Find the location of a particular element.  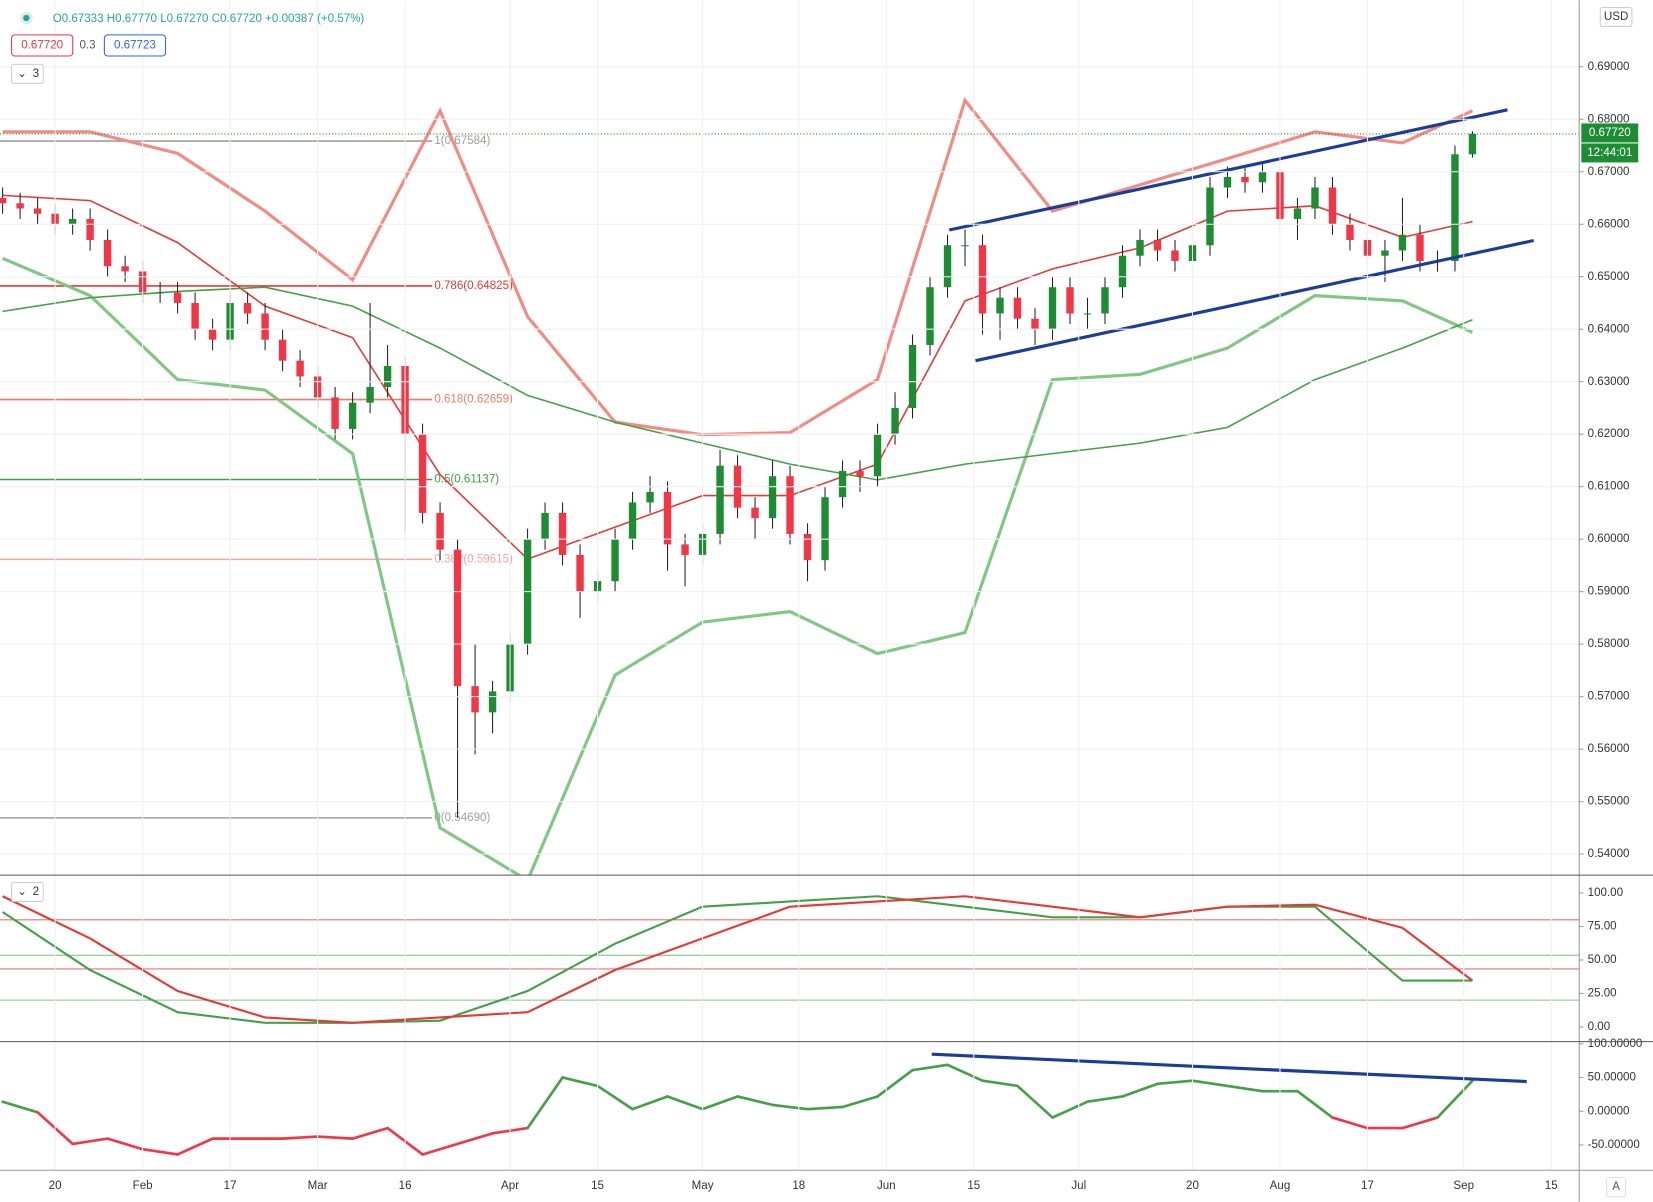

y-tick-label: 0.68000 is located at coordinates (1609, 119).